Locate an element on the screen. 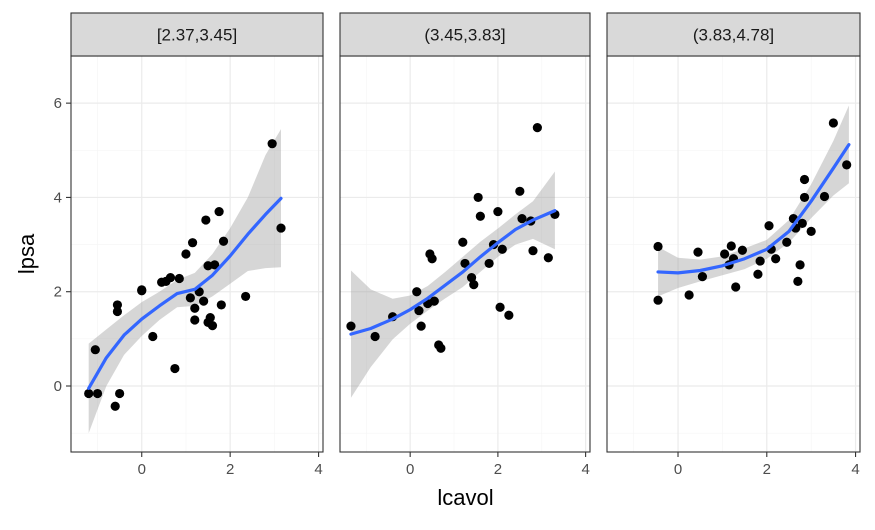  facet-strip-label: [2.37,3.45] is located at coordinates (197, 35).